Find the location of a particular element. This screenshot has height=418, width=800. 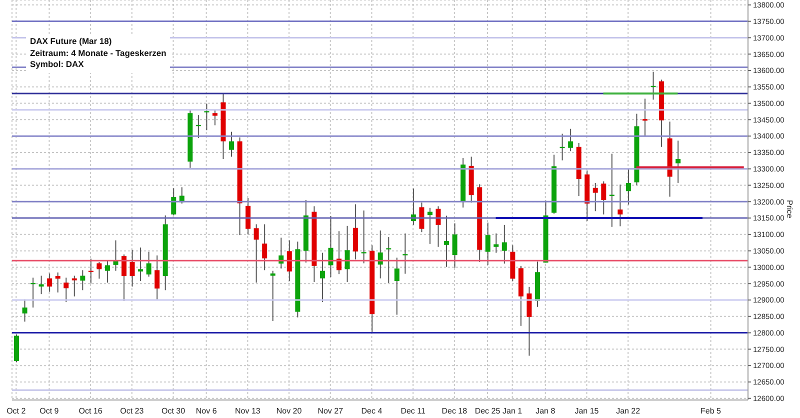

x-tick-label: Nov 6 is located at coordinates (207, 411).